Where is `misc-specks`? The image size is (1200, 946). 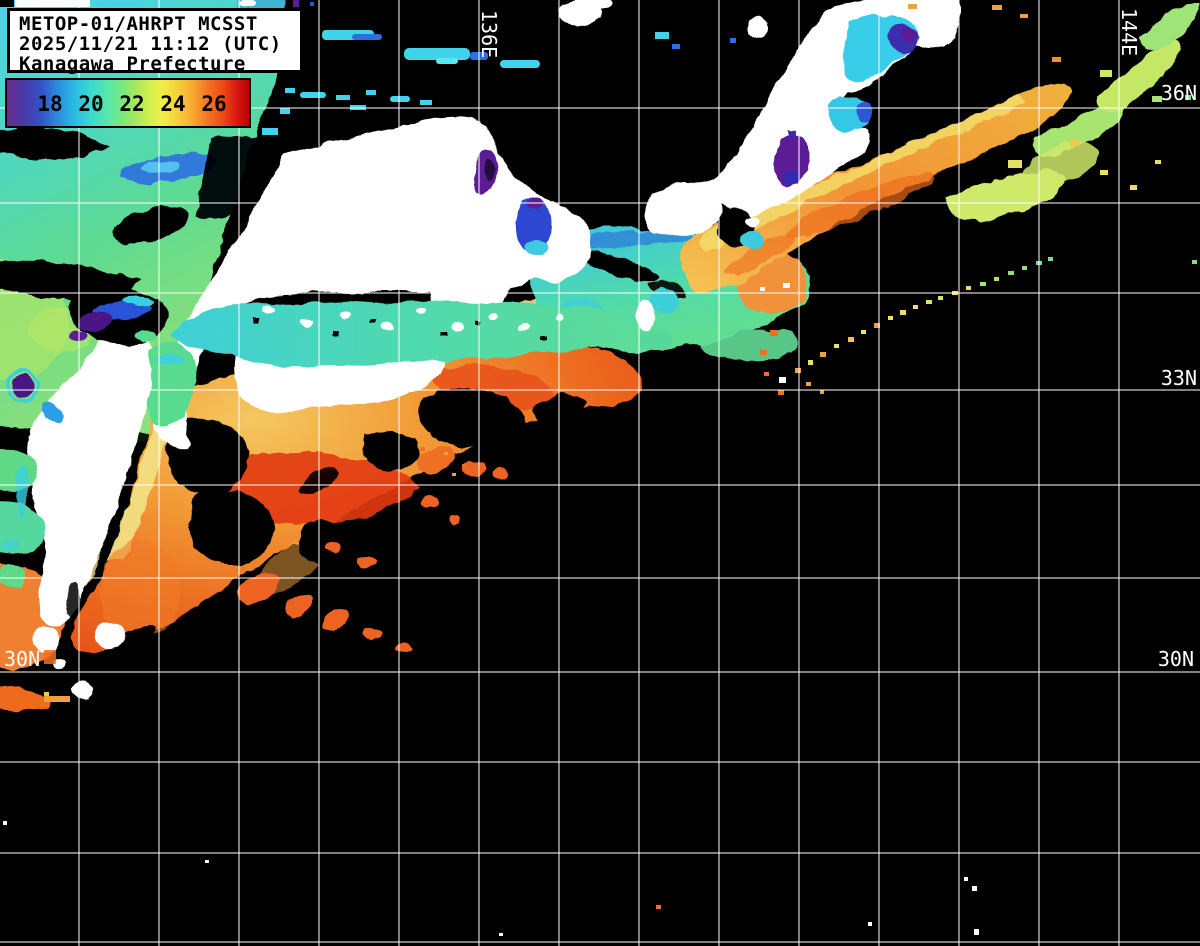 misc-specks is located at coordinates (1052, 134).